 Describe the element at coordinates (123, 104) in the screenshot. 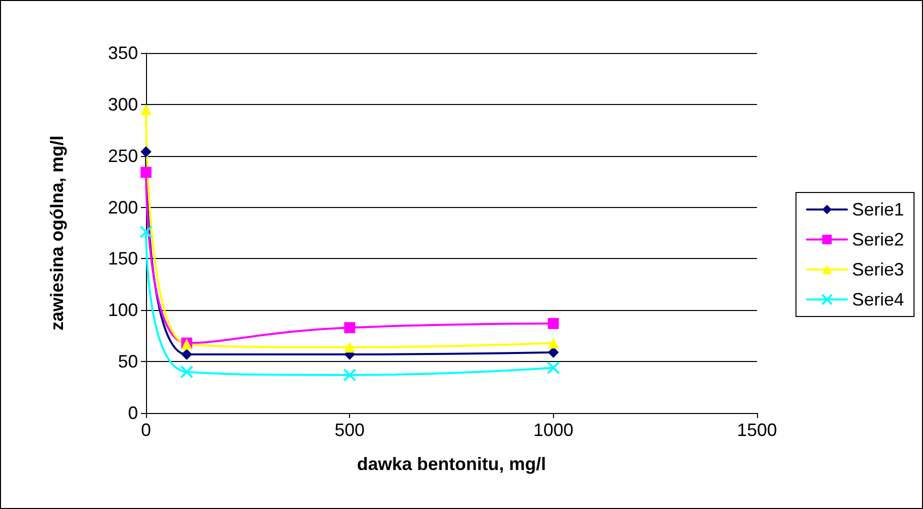

I see `y-tick-label: 300` at that location.